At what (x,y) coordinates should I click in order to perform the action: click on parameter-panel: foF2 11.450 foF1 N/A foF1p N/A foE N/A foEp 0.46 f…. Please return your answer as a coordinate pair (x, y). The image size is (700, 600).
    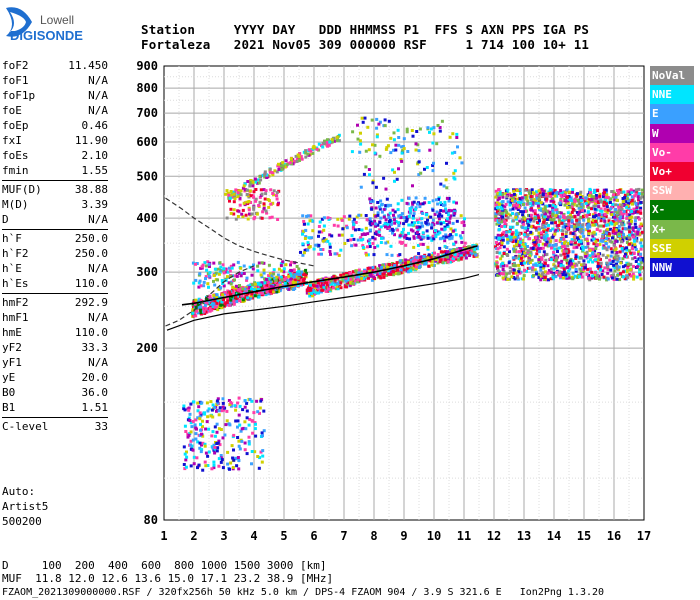
    Looking at the image, I should click on (55, 246).